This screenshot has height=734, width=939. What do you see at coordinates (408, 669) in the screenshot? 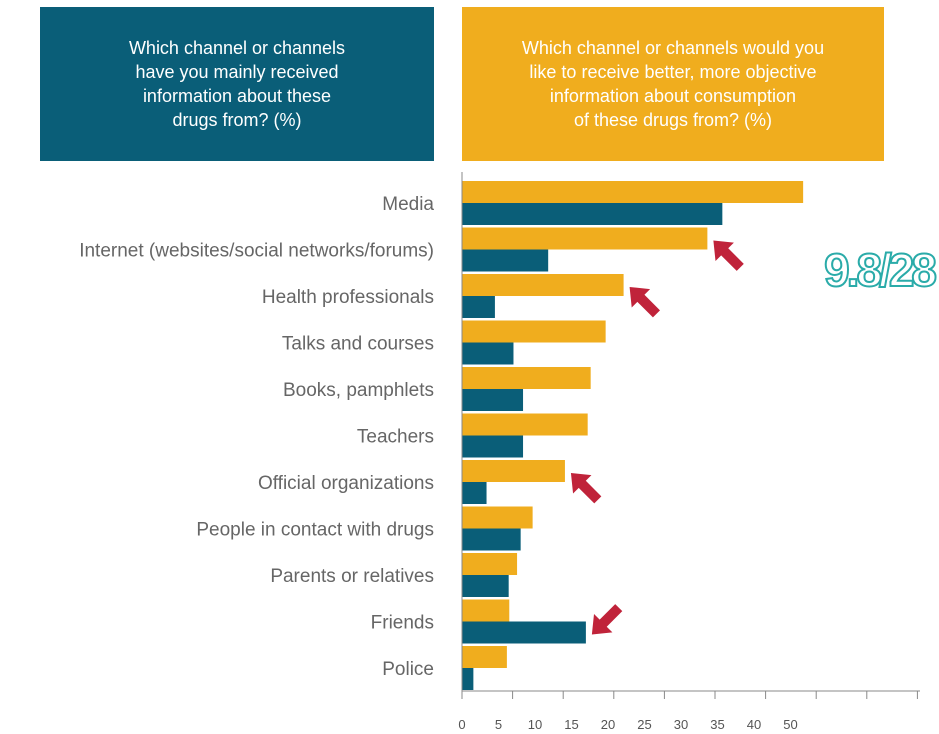
I see `category-label: Police` at bounding box center [408, 669].